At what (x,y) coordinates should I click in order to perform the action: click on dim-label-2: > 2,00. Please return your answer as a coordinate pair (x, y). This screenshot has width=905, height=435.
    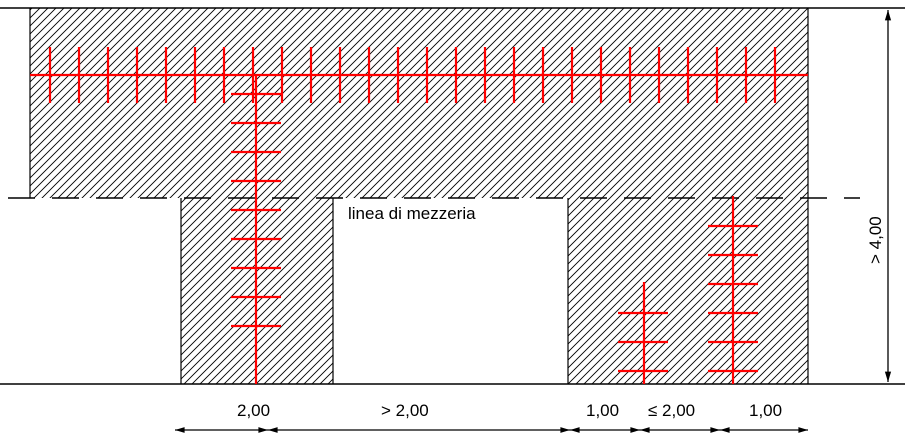
    Looking at the image, I should click on (405, 410).